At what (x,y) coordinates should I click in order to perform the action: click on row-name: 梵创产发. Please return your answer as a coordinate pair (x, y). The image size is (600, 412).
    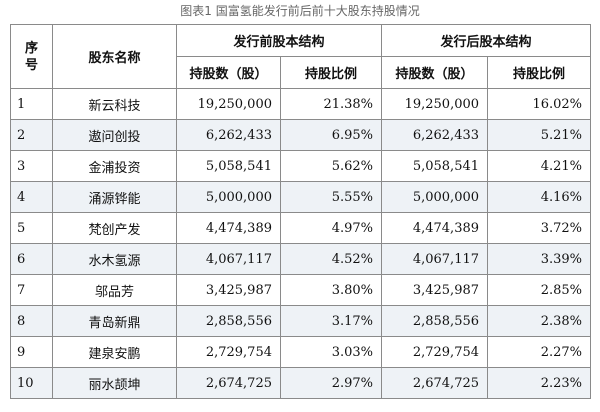
    Looking at the image, I should click on (114, 228).